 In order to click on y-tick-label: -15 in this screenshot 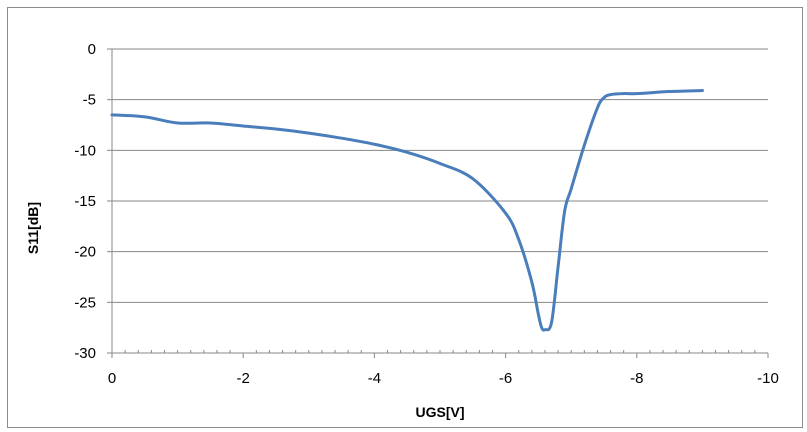, I will do `click(85, 201)`.